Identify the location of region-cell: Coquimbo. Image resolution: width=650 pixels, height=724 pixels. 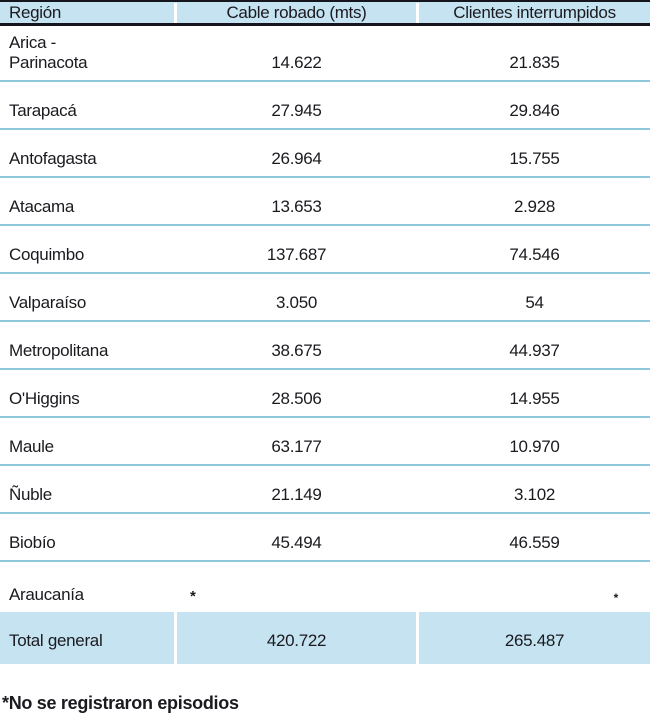
(47, 254).